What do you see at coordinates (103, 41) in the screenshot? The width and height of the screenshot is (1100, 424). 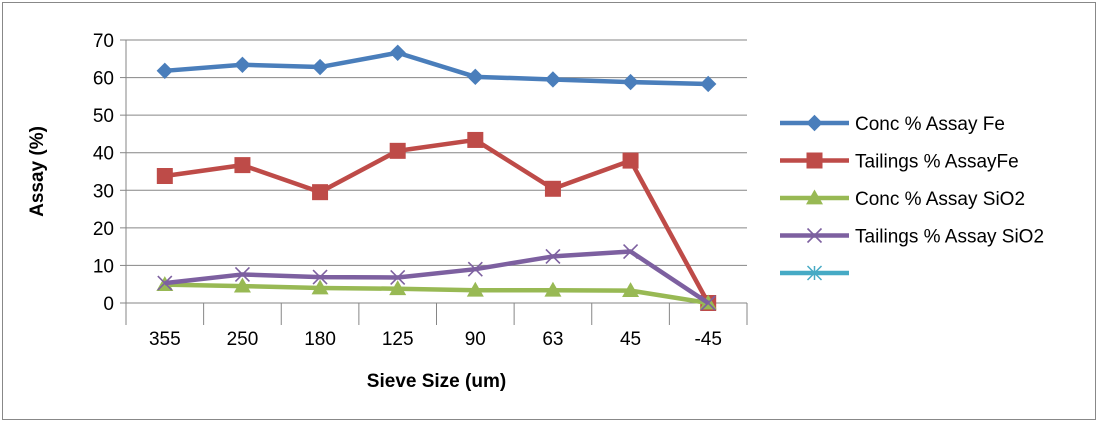 I see `y-tick-label: 70` at bounding box center [103, 41].